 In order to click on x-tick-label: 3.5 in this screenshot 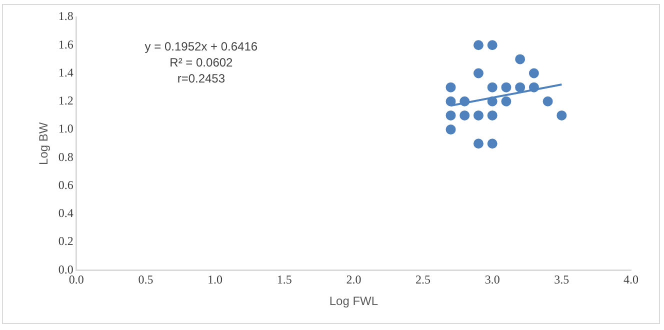, I will do `click(562, 279)`.